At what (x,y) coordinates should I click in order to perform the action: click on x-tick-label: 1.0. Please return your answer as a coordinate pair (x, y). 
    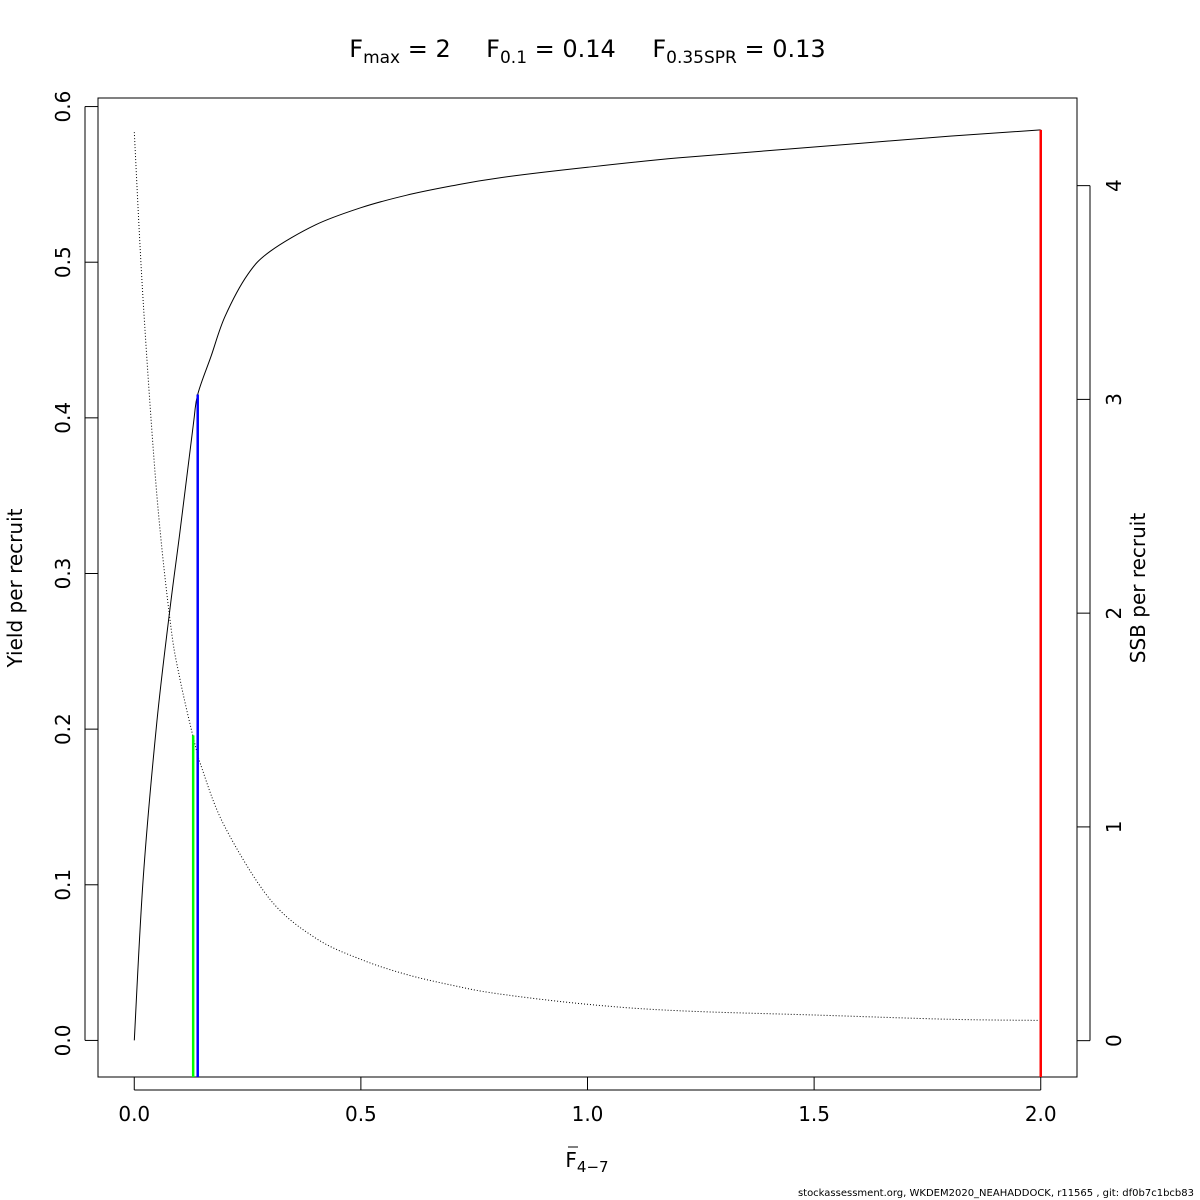
    Looking at the image, I should click on (588, 1114).